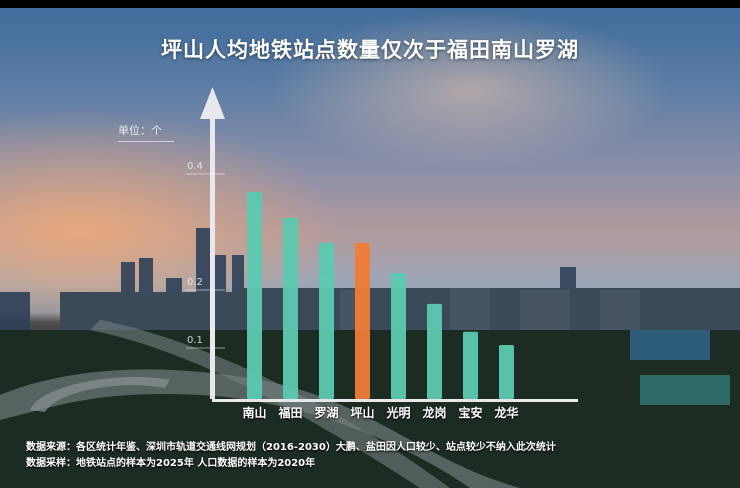 The image size is (740, 488). Describe the element at coordinates (212, 103) in the screenshot. I see `y-axis-arrow-icon` at that location.